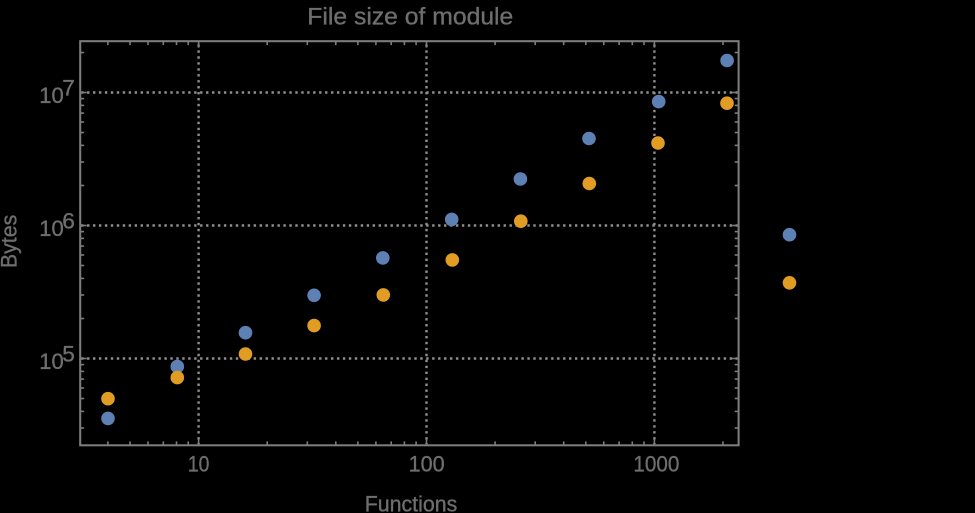 This screenshot has height=513, width=975. Describe the element at coordinates (427, 464) in the screenshot. I see `svg-text: 100` at that location.